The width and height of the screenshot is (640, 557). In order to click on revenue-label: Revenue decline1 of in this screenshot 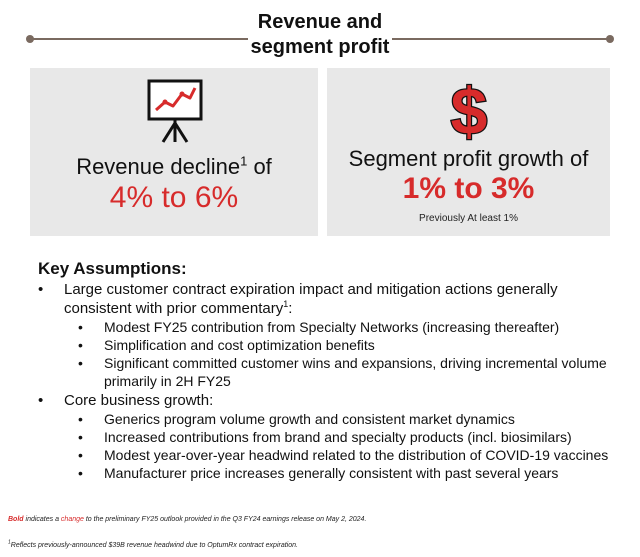, I will do `click(174, 166)`.